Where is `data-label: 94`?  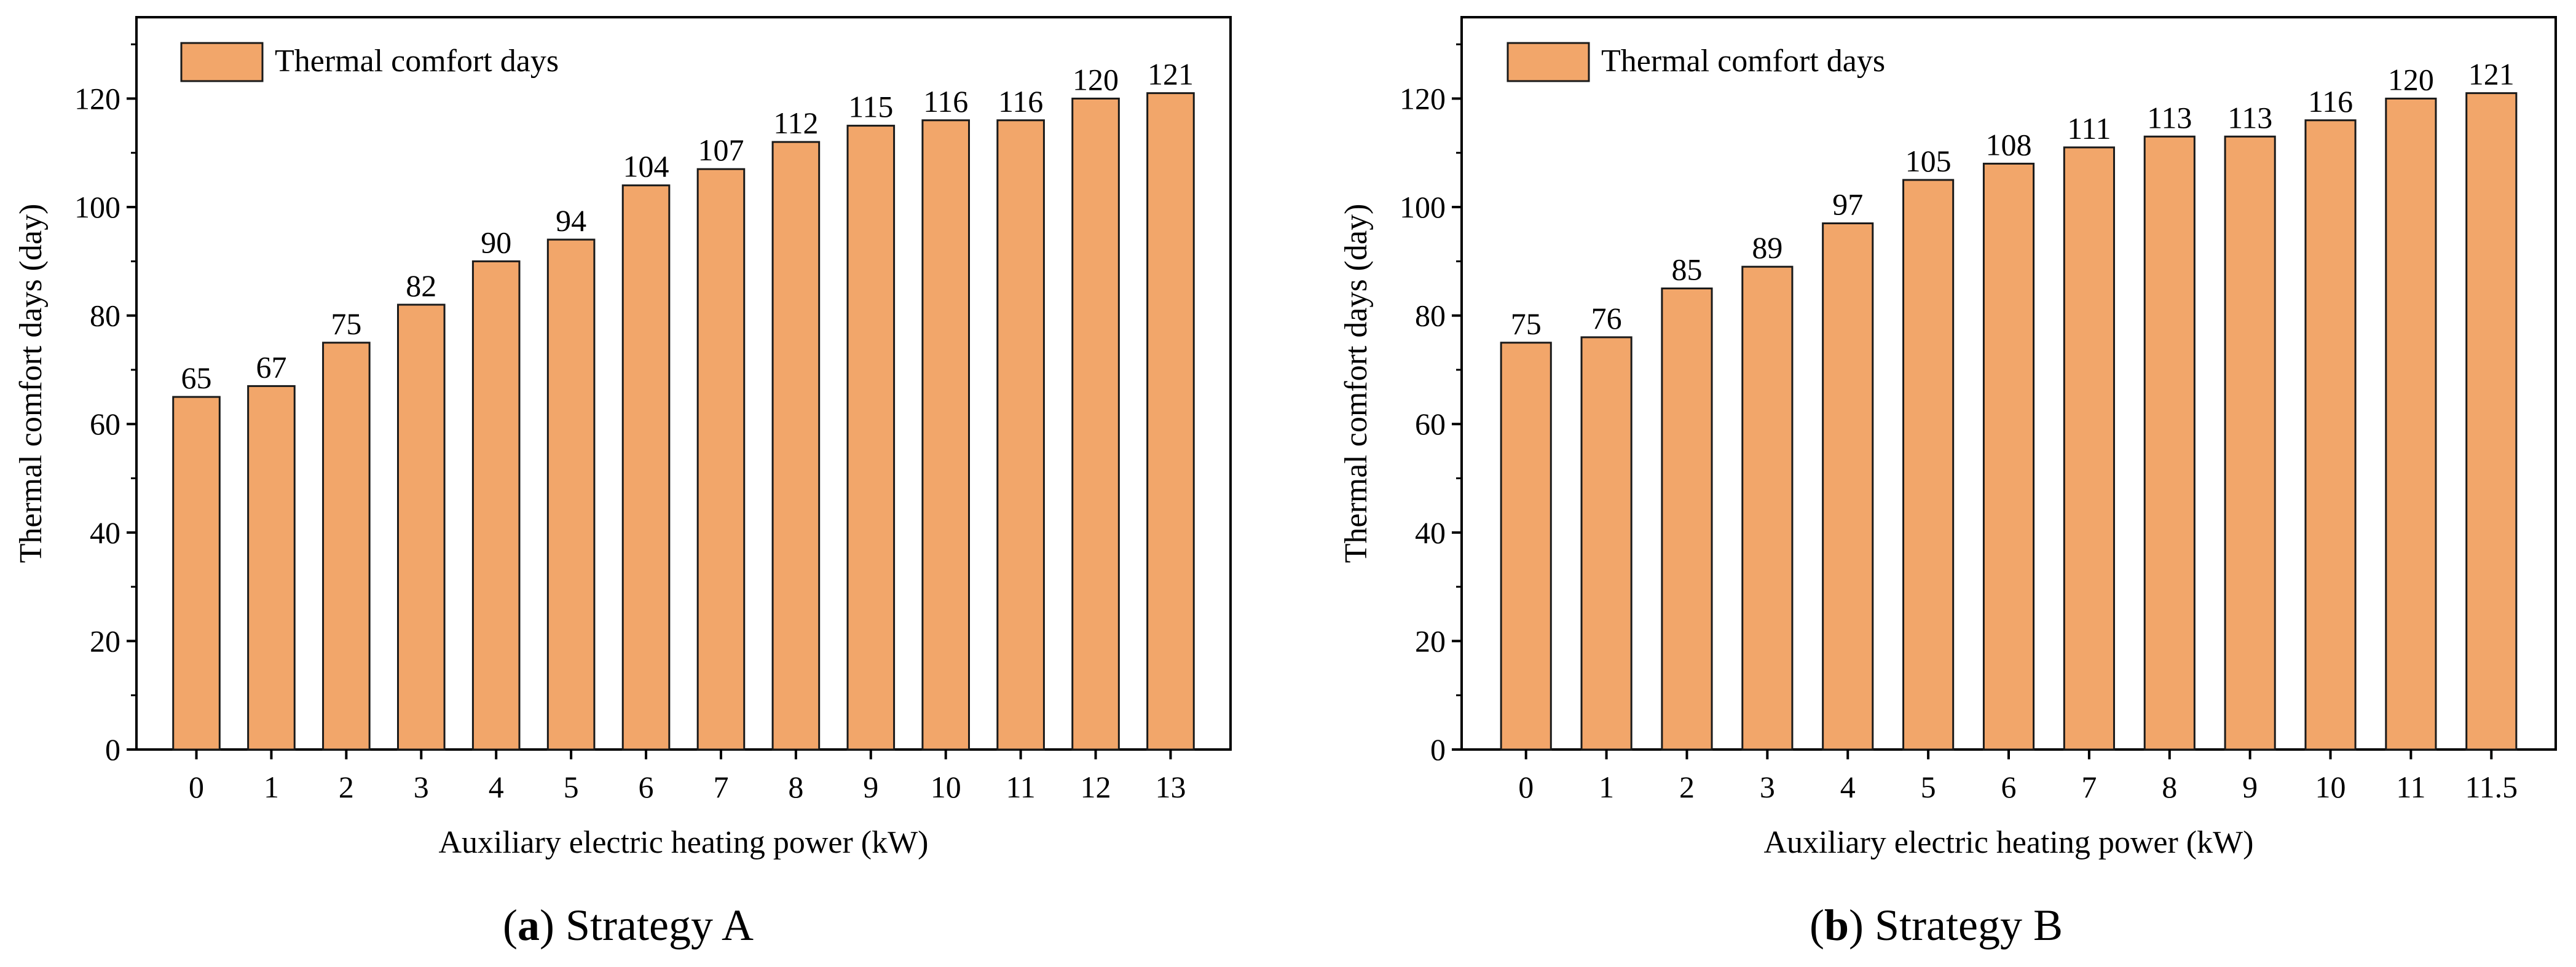 data-label: 94 is located at coordinates (571, 220).